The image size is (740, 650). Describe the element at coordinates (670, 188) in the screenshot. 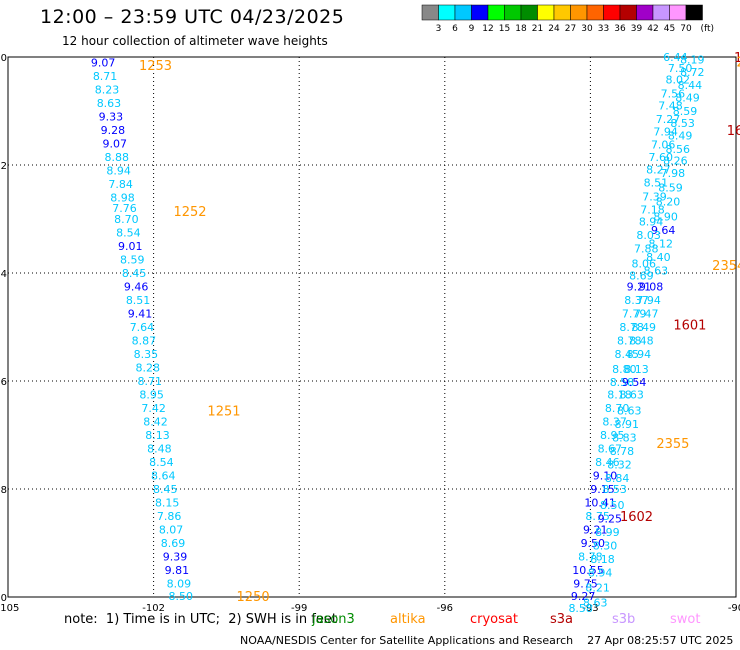

I see `wave-height-point: 8.59` at that location.